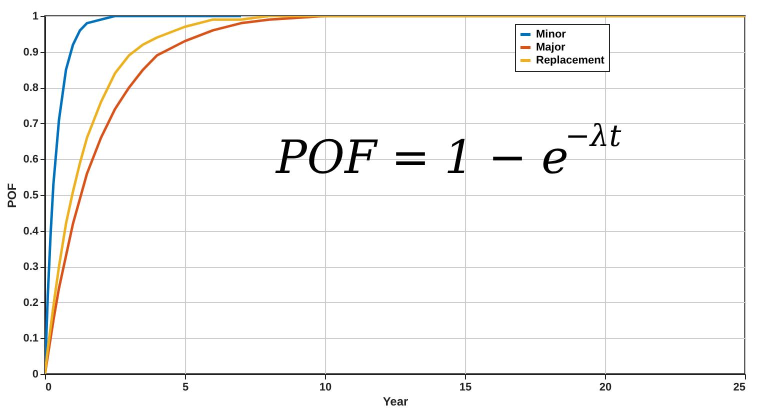 The width and height of the screenshot is (780, 414). I want to click on legend-label: Replacement, so click(570, 60).